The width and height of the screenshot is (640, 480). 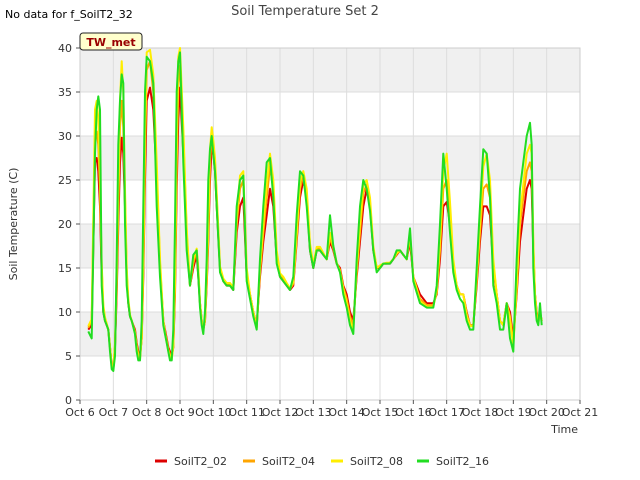 I want to click on site-badge-box, so click(x=111, y=41).